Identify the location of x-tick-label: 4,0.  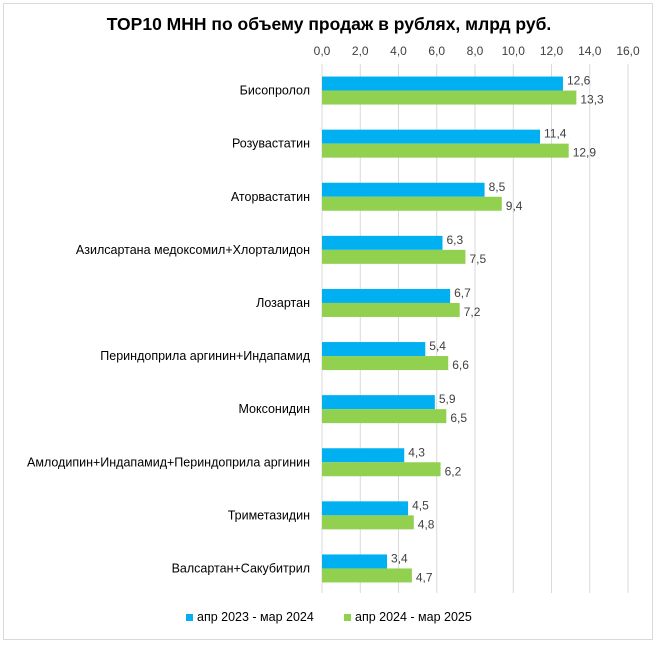
(398, 51).